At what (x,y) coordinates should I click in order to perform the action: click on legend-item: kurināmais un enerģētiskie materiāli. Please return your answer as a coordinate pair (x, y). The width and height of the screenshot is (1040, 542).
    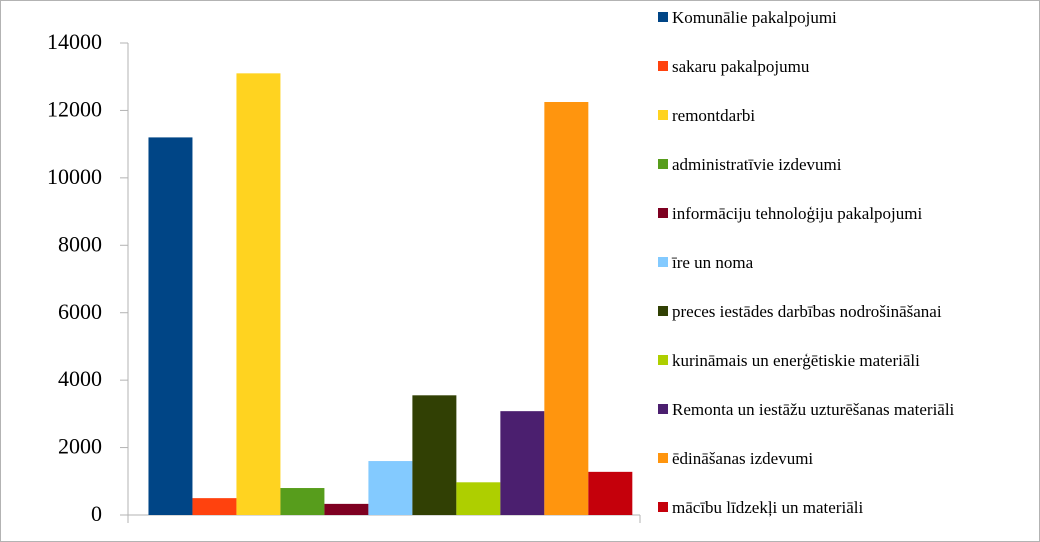
    Looking at the image, I should click on (848, 360).